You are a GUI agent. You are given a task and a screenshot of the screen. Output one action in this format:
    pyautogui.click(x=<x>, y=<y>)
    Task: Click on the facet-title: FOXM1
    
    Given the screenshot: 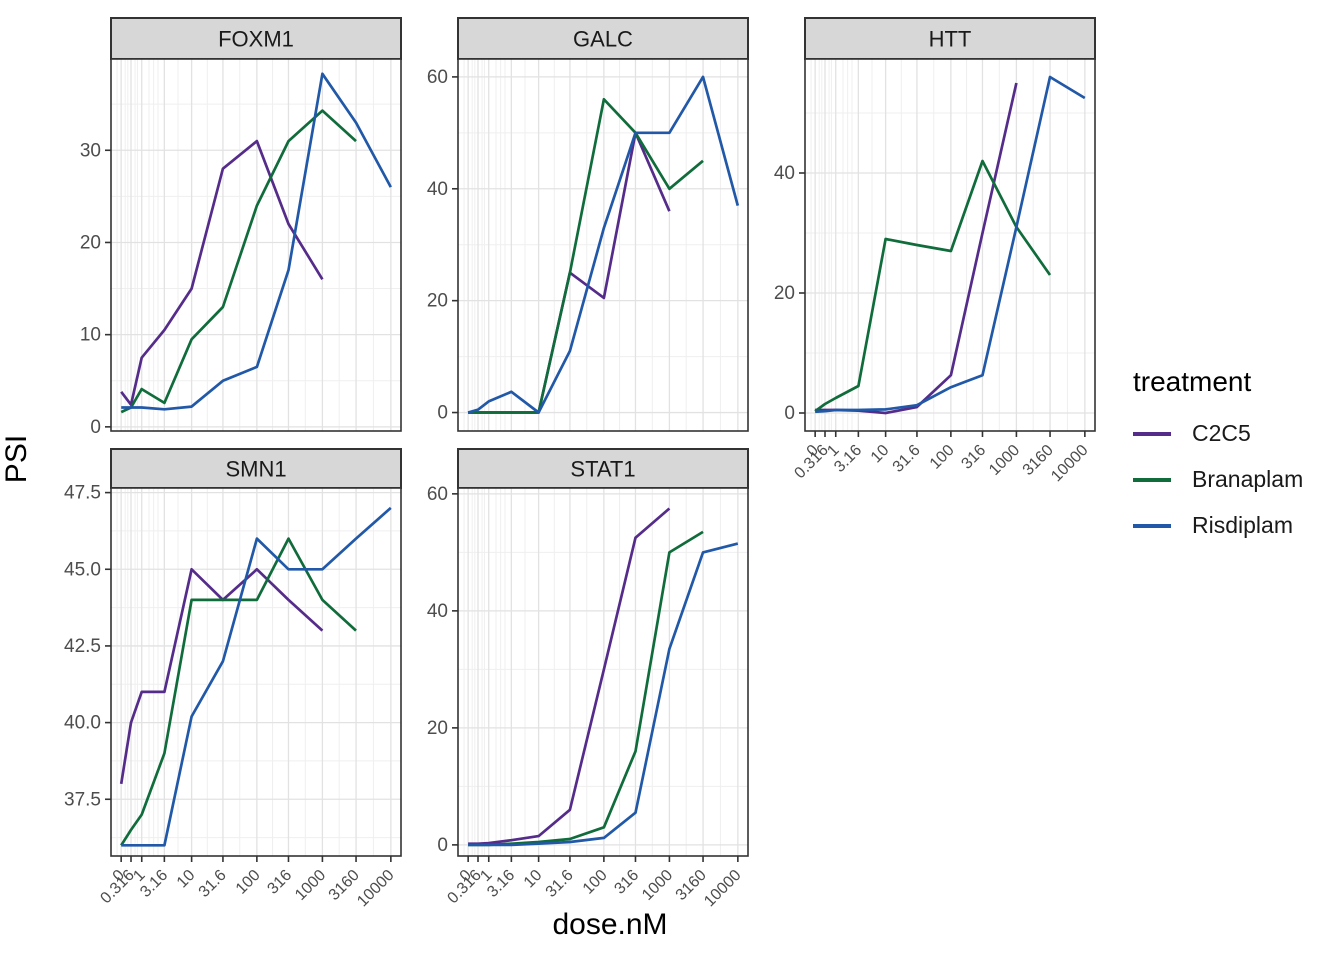 What is the action you would take?
    pyautogui.click(x=256, y=39)
    